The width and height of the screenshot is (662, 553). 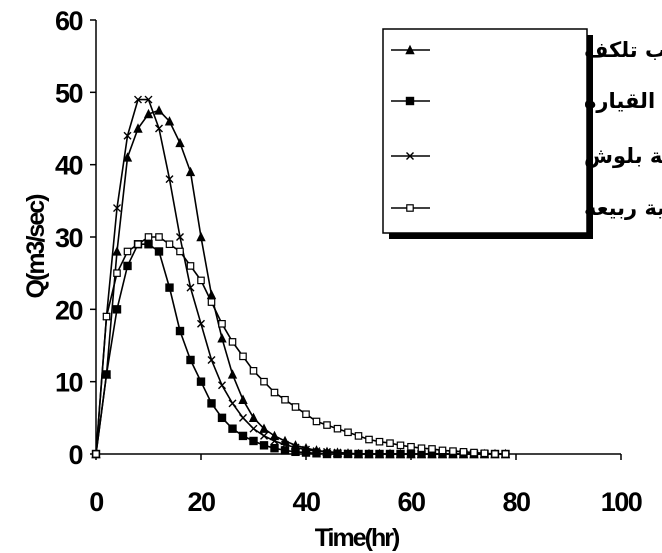 I want to click on y-tick-label: 40, so click(x=69, y=166).